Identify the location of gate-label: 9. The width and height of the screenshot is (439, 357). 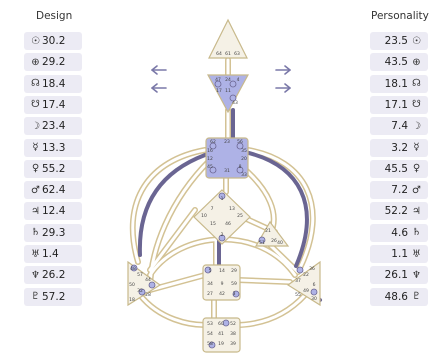
(222, 284).